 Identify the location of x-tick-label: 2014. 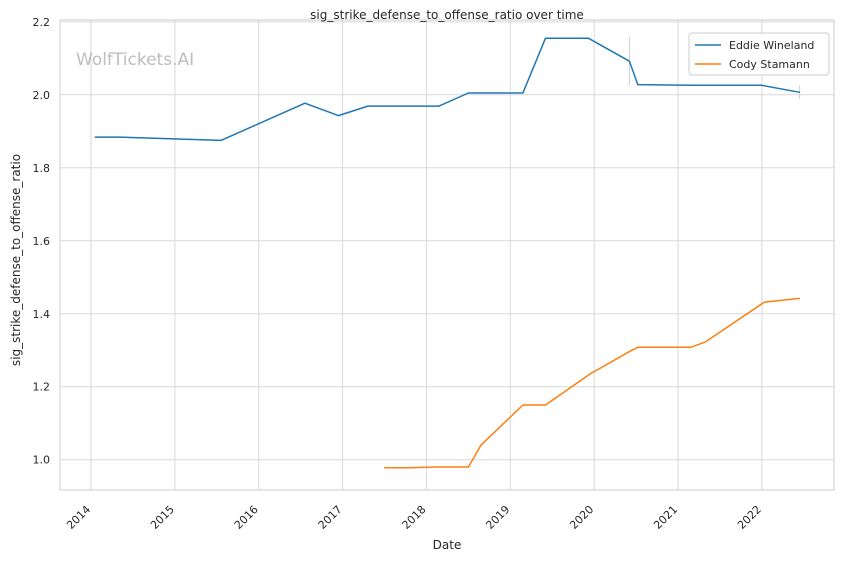
(78, 517).